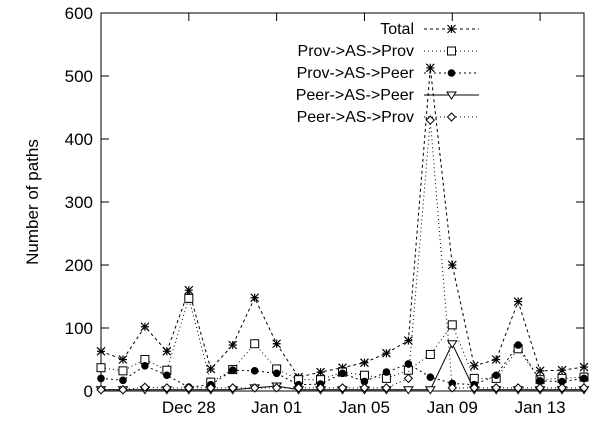 This screenshot has height=426, width=598. I want to click on y-tick-label: 0, so click(88, 391).